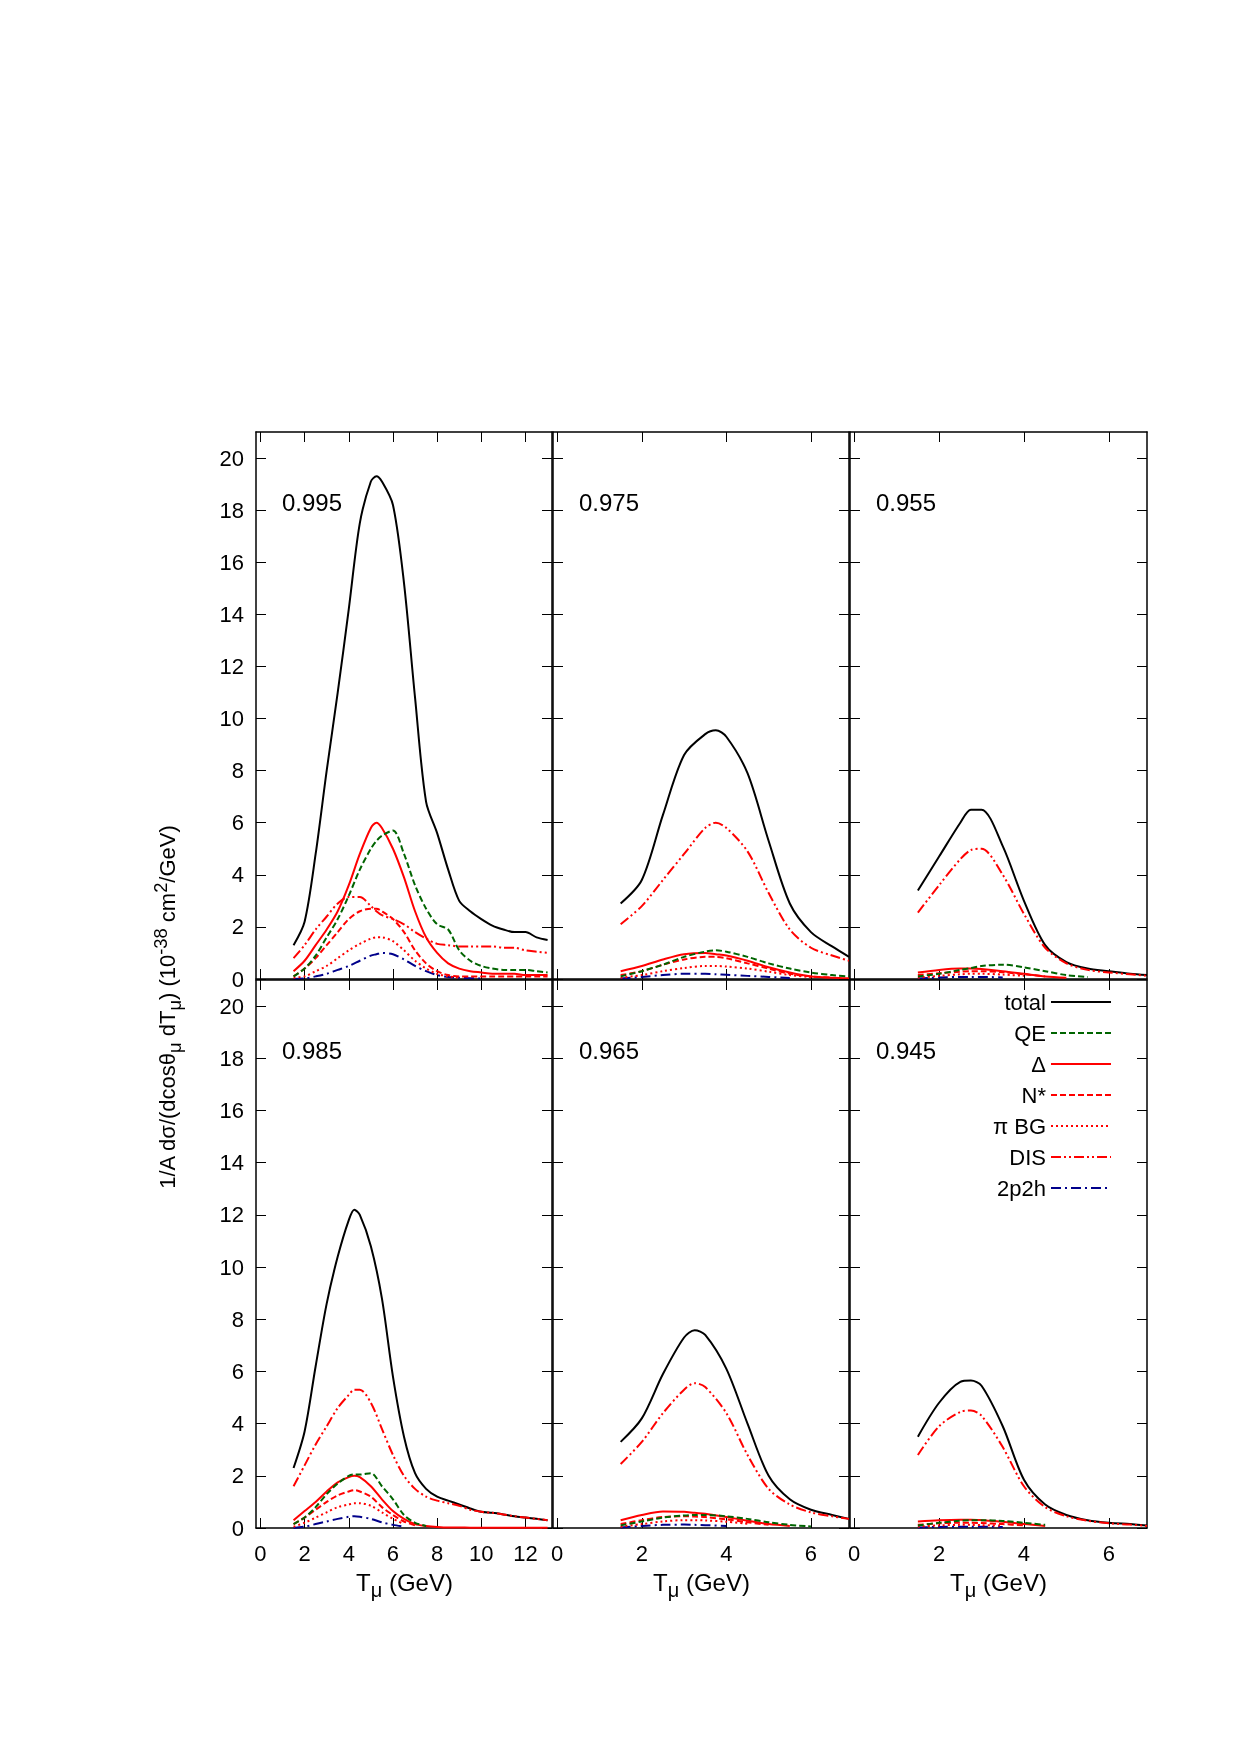 Image resolution: width=1240 pixels, height=1755 pixels. What do you see at coordinates (906, 502) in the screenshot?
I see `annotation: 0.955` at bounding box center [906, 502].